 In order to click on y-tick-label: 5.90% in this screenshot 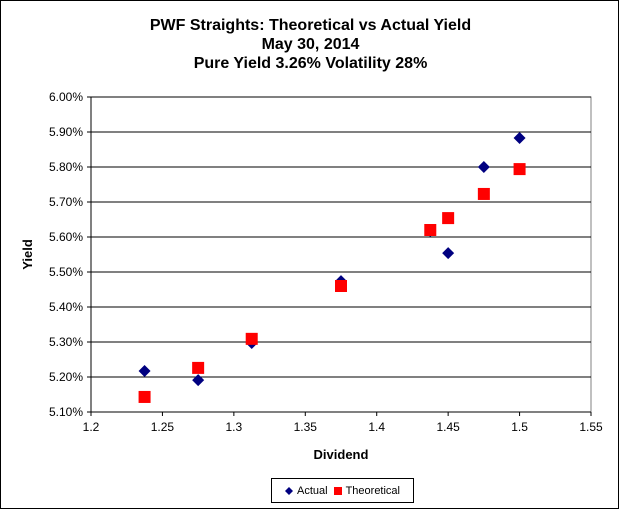, I will do `click(66, 132)`.